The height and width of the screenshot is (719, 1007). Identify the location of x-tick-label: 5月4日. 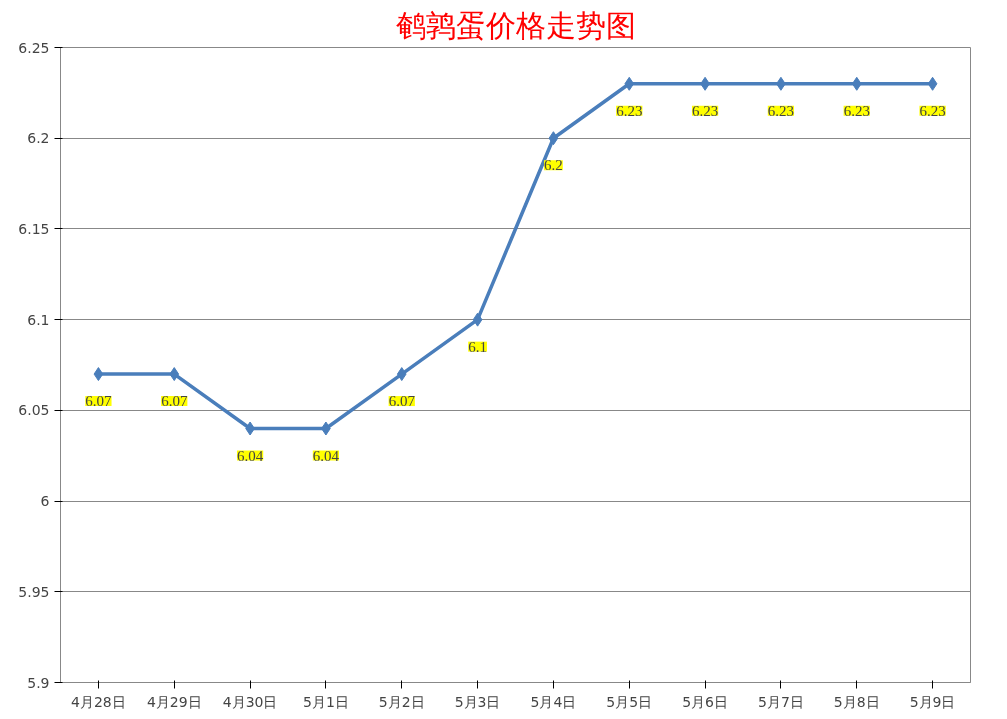
(553, 701).